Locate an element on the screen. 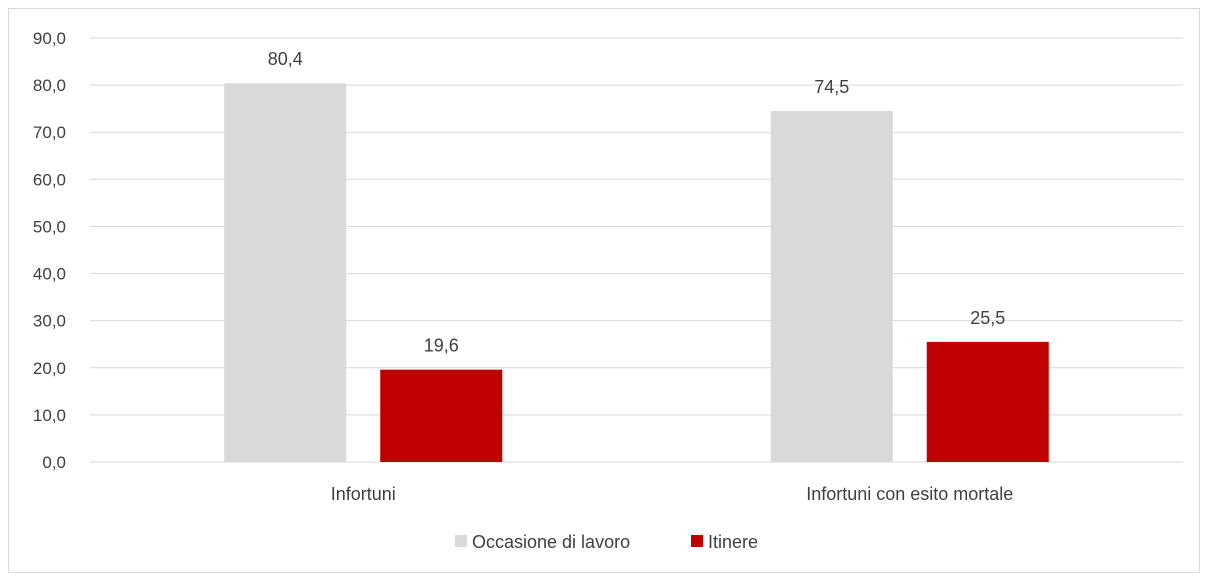 Image resolution: width=1208 pixels, height=581 pixels. y-tick-label: 70,0 is located at coordinates (49, 132).